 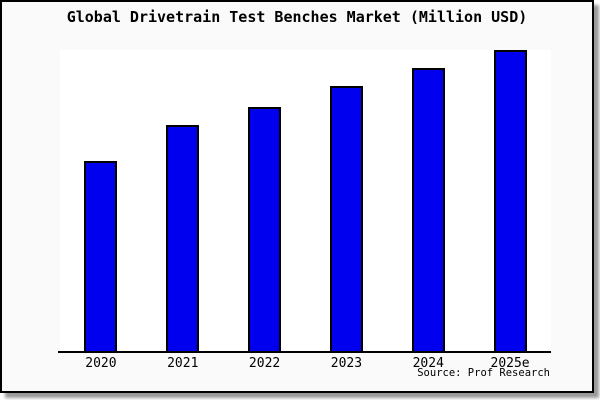 What do you see at coordinates (304, 352) in the screenshot?
I see `x-axis-line` at bounding box center [304, 352].